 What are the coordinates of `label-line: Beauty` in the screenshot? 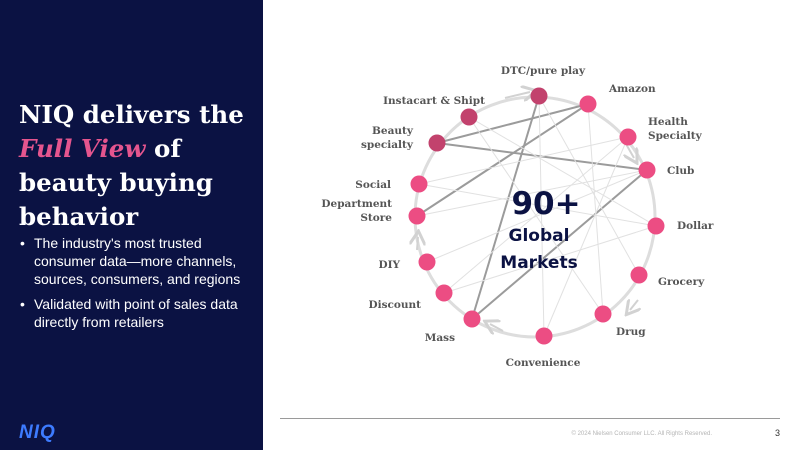 It's located at (393, 131).